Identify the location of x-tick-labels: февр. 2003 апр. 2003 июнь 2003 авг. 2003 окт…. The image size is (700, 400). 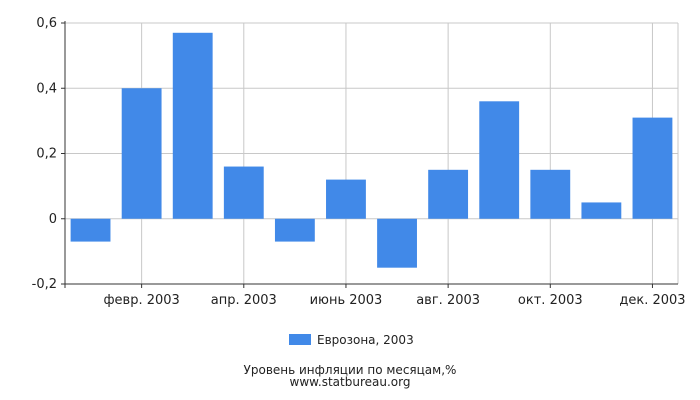
(394, 300).